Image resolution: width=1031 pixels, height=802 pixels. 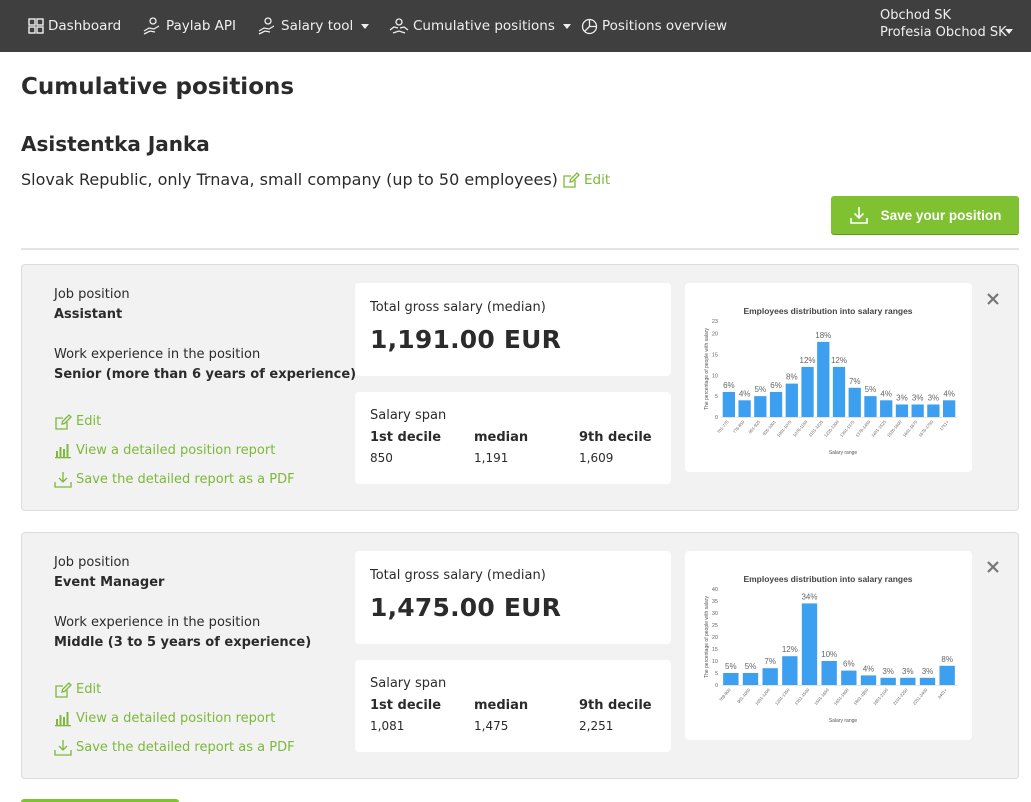 I want to click on x-tick-label: 1951-2100, so click(x=880, y=696).